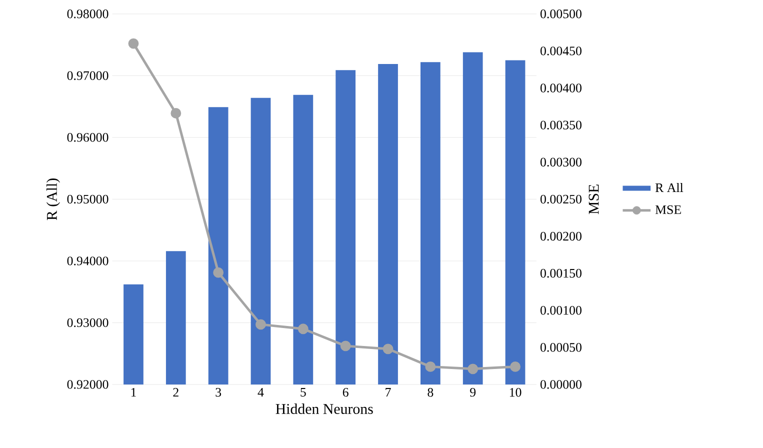  I want to click on y2-axis-title: MSE, so click(593, 199).